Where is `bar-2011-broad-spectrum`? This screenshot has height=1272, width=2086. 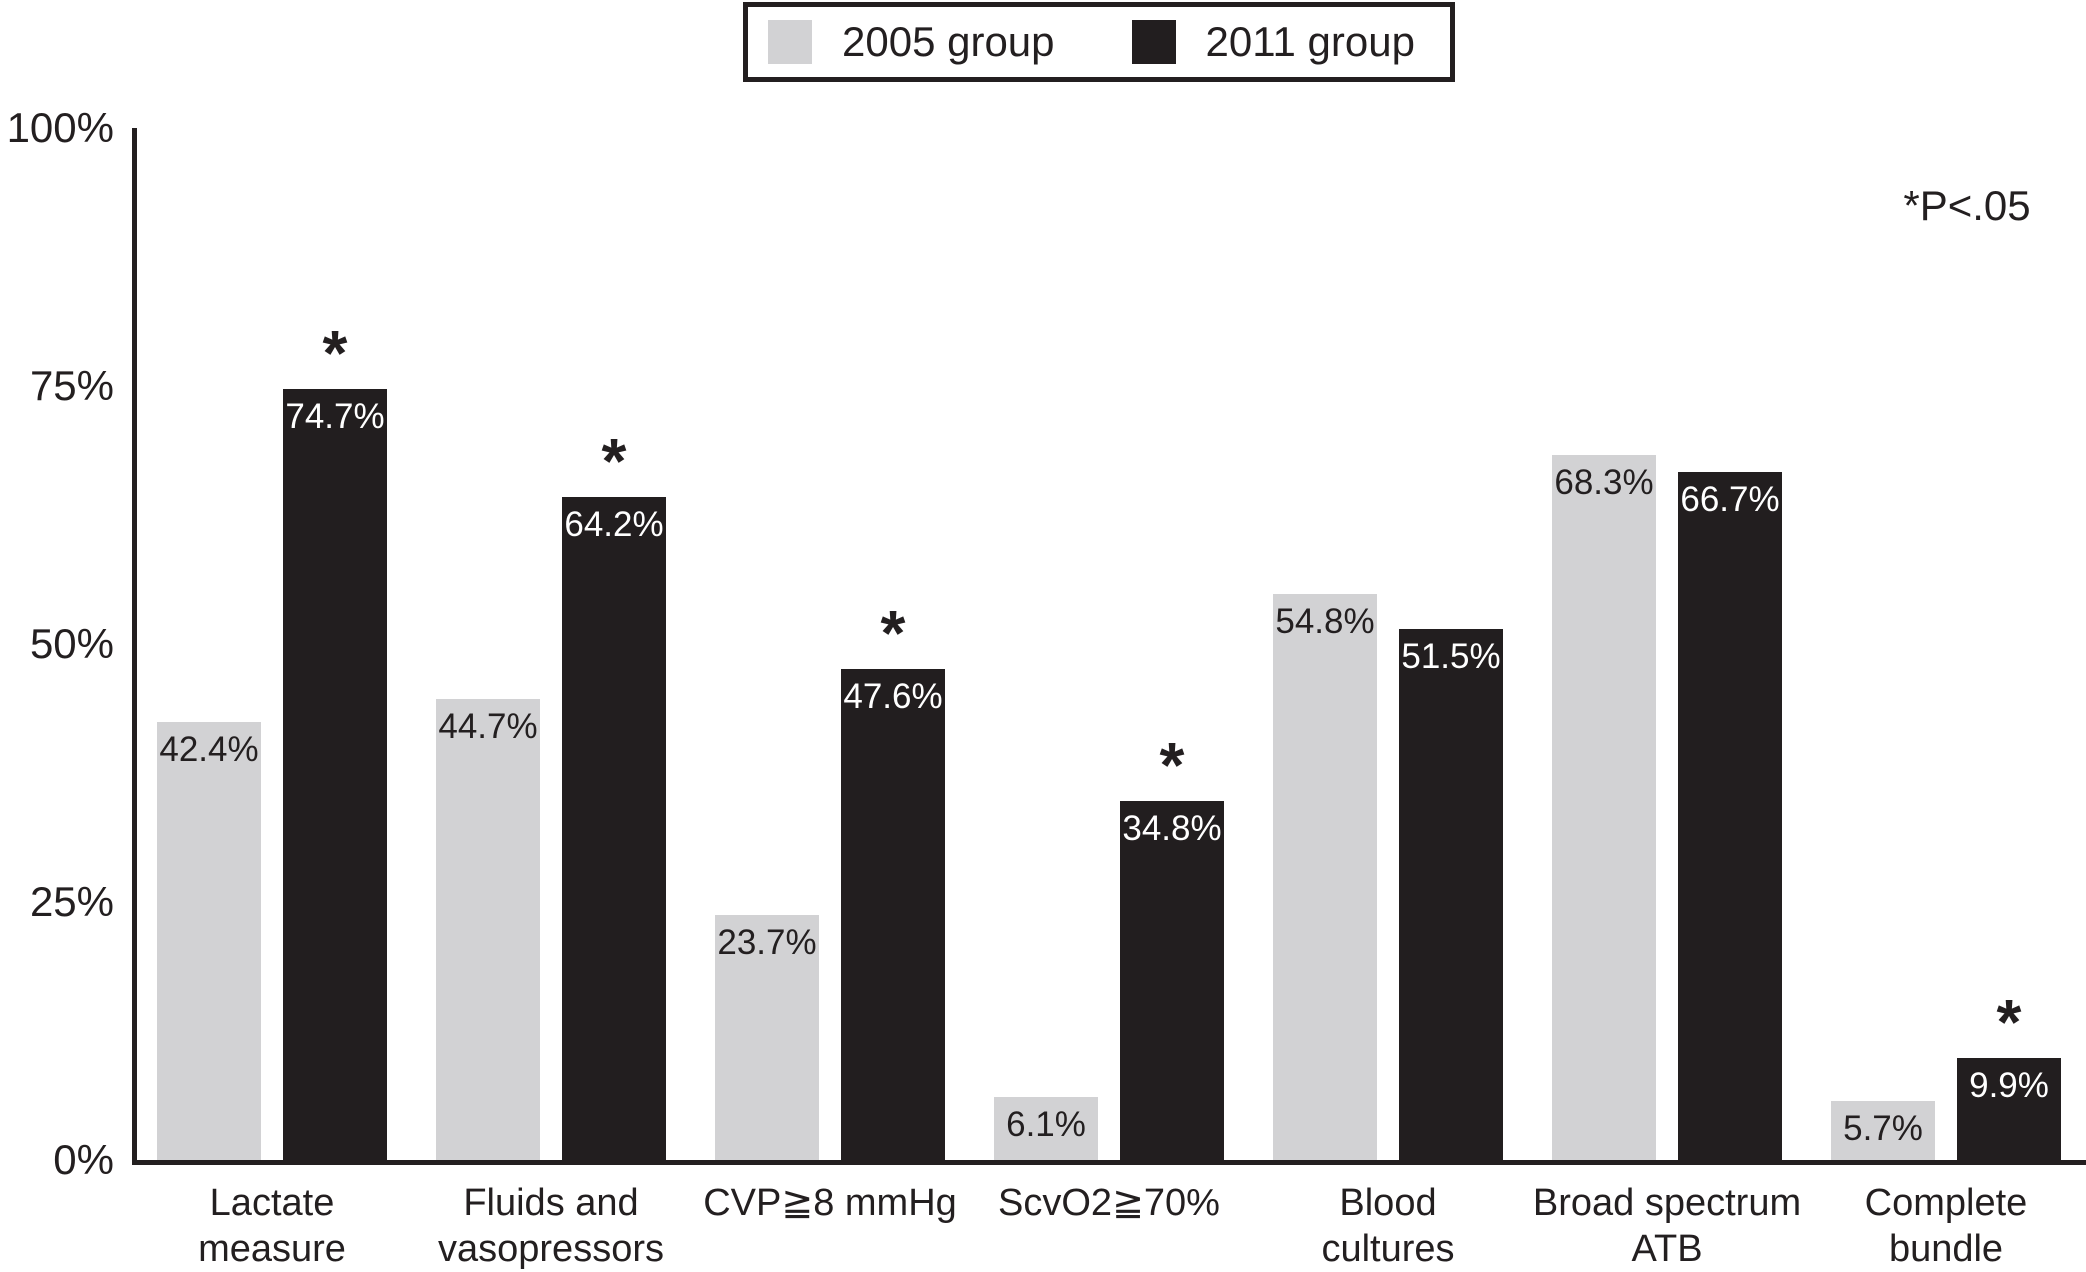 bar-2011-broad-spectrum is located at coordinates (1730, 815).